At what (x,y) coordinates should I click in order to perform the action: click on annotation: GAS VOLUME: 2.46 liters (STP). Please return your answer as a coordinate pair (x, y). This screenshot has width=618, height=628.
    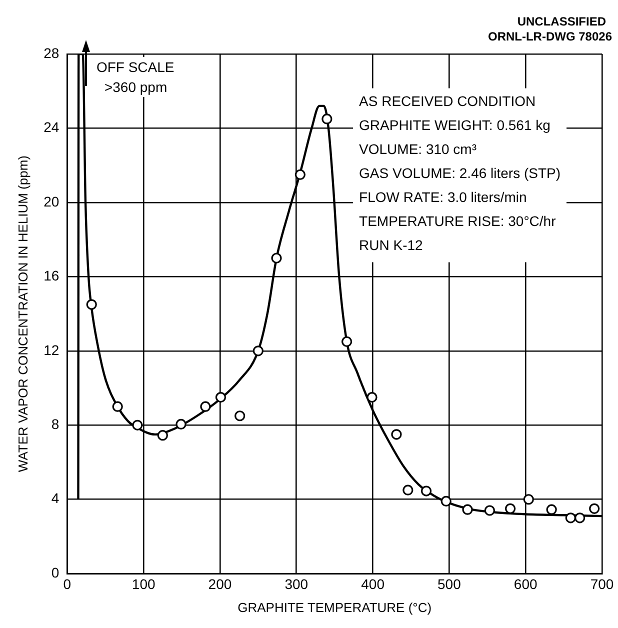
    Looking at the image, I should click on (460, 173).